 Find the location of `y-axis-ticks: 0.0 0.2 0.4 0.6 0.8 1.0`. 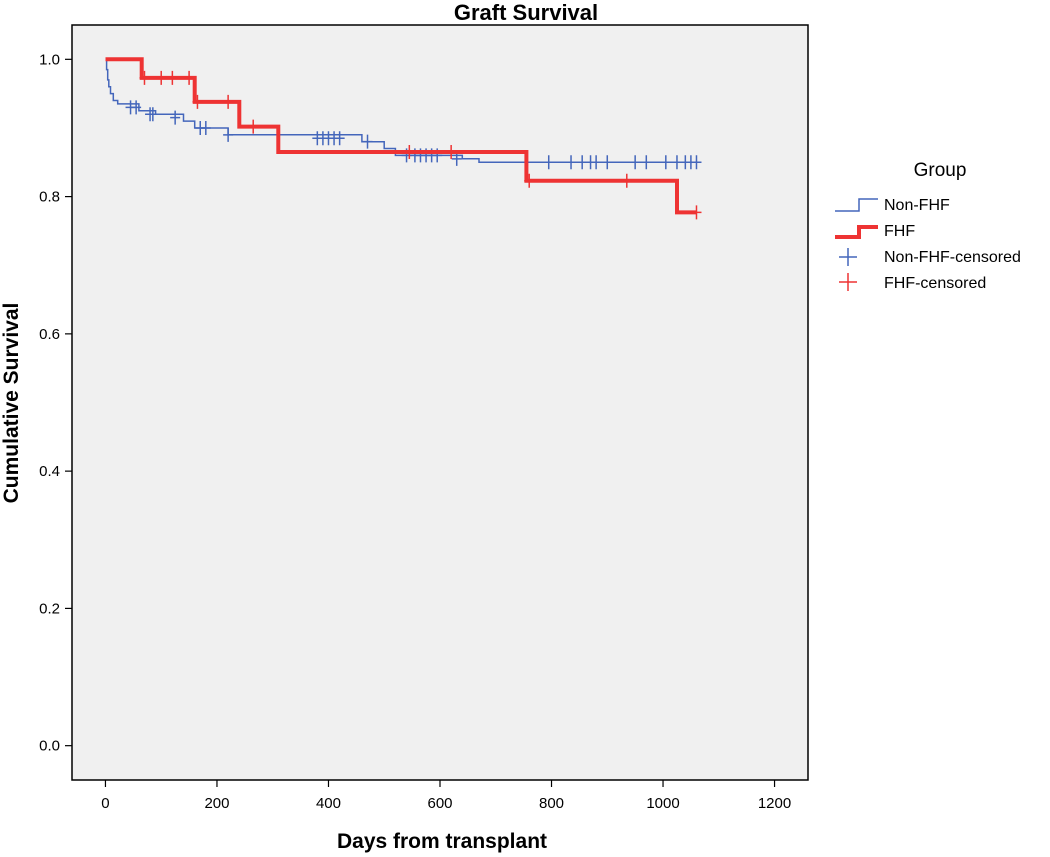

y-axis-ticks: 0.0 0.2 0.4 0.6 0.8 1.0 is located at coordinates (55, 403).